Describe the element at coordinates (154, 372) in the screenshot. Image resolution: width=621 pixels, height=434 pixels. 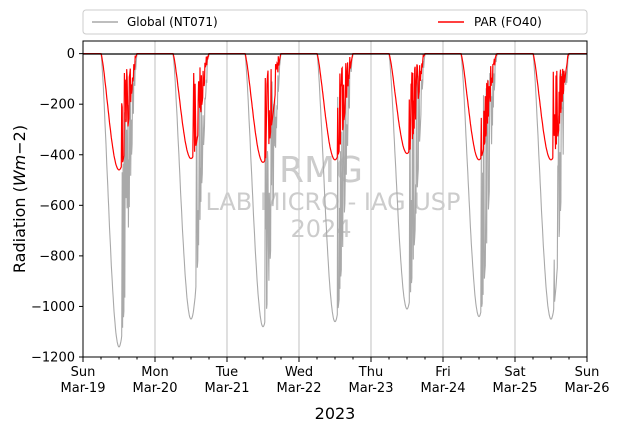
I see `x-tick-label-day: Mon` at that location.